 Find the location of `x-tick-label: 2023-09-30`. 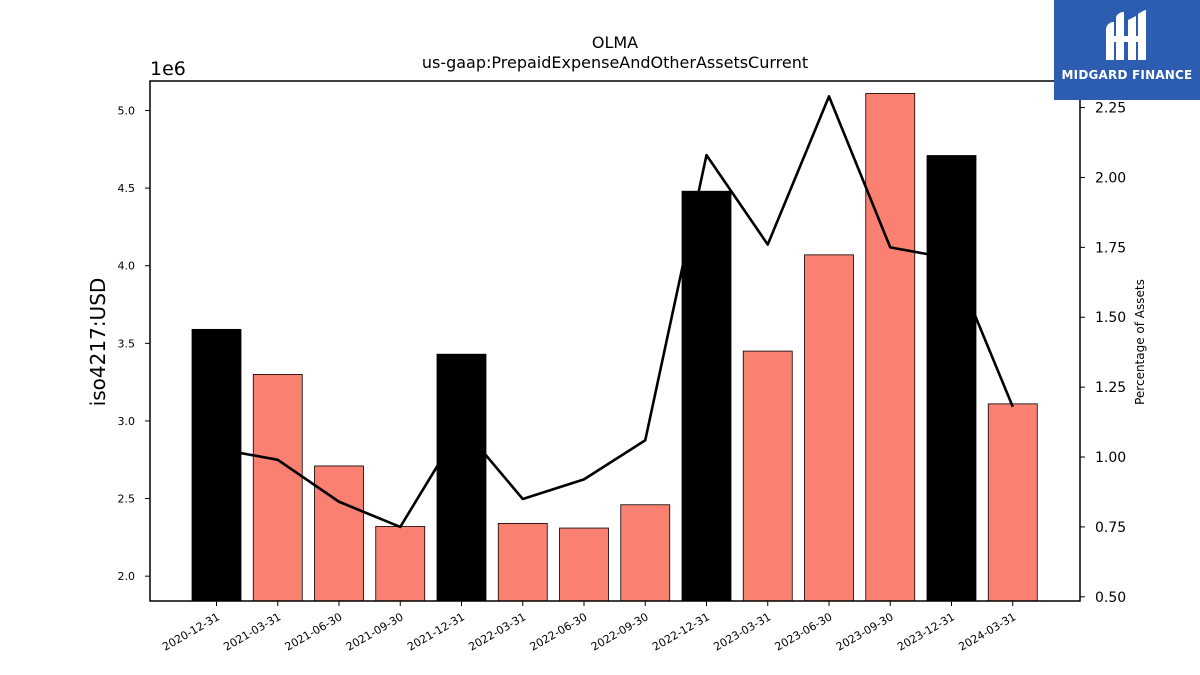

x-tick-label: 2023-09-30 is located at coordinates (865, 631).